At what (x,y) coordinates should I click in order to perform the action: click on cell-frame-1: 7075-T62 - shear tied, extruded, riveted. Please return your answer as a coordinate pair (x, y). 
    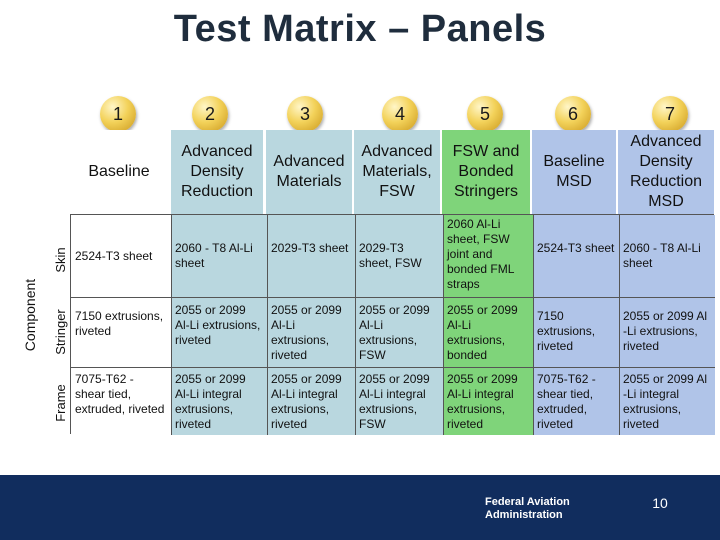
    Looking at the image, I should click on (121, 401).